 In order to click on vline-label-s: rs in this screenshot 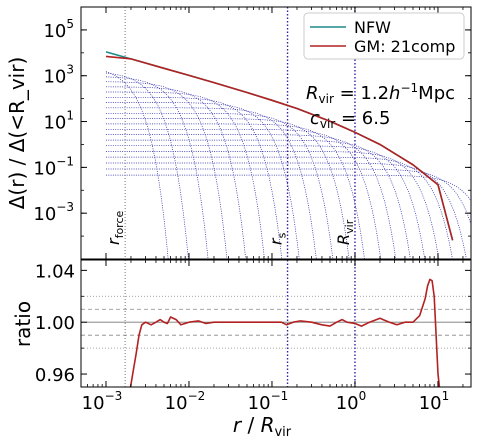, I will do `click(278, 238)`.